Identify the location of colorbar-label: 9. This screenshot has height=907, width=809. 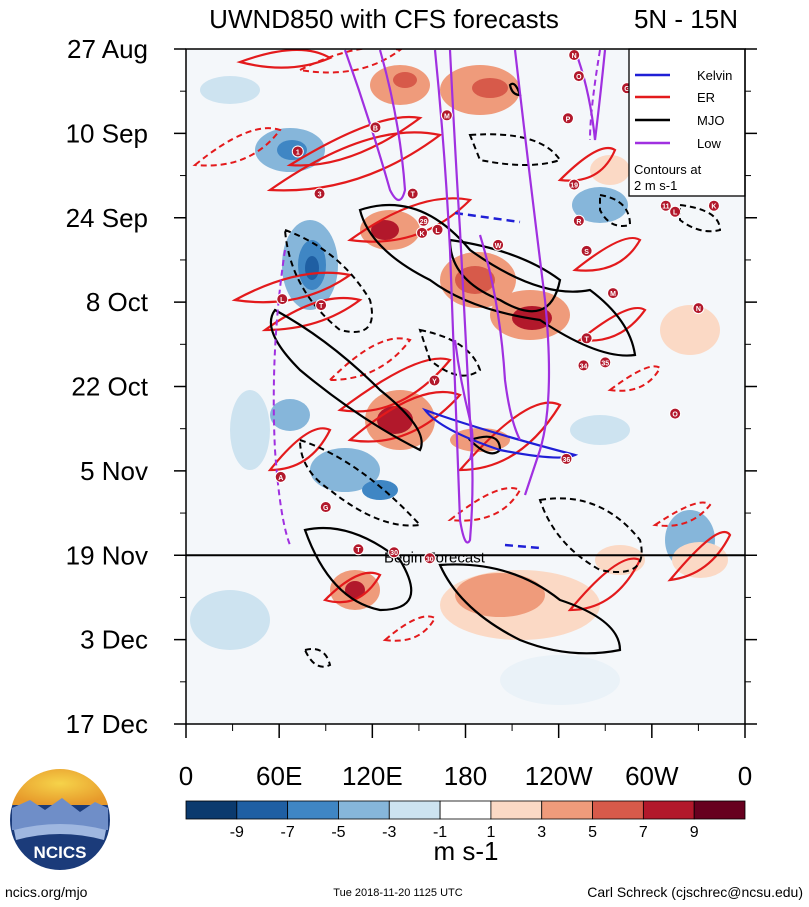
(694, 832).